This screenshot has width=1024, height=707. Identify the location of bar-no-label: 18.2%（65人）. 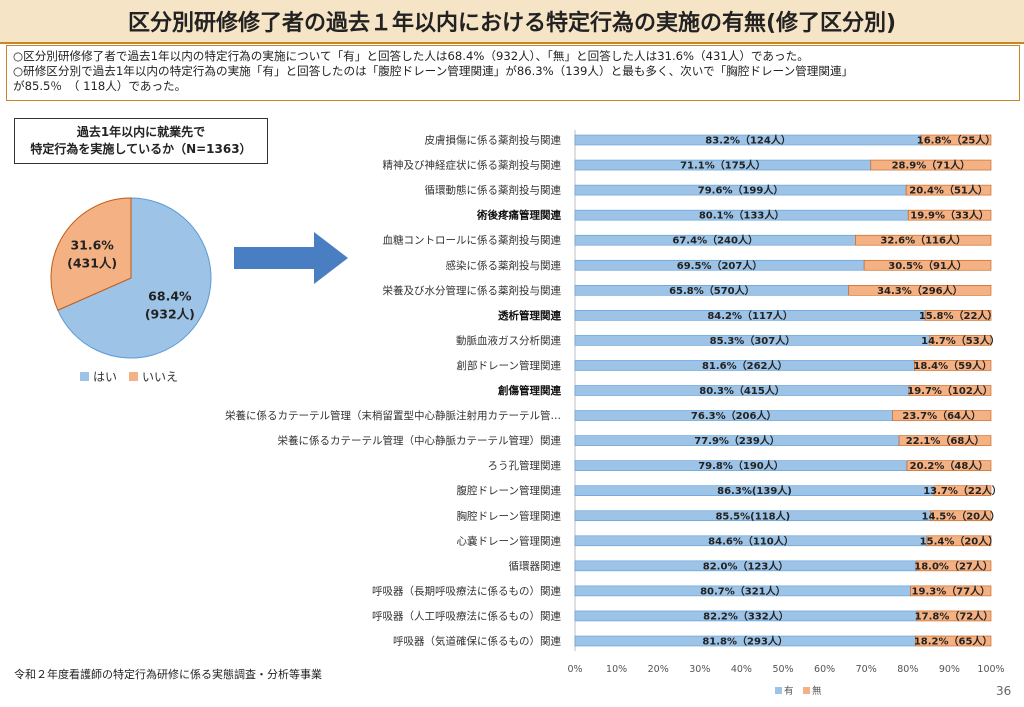
(953, 641).